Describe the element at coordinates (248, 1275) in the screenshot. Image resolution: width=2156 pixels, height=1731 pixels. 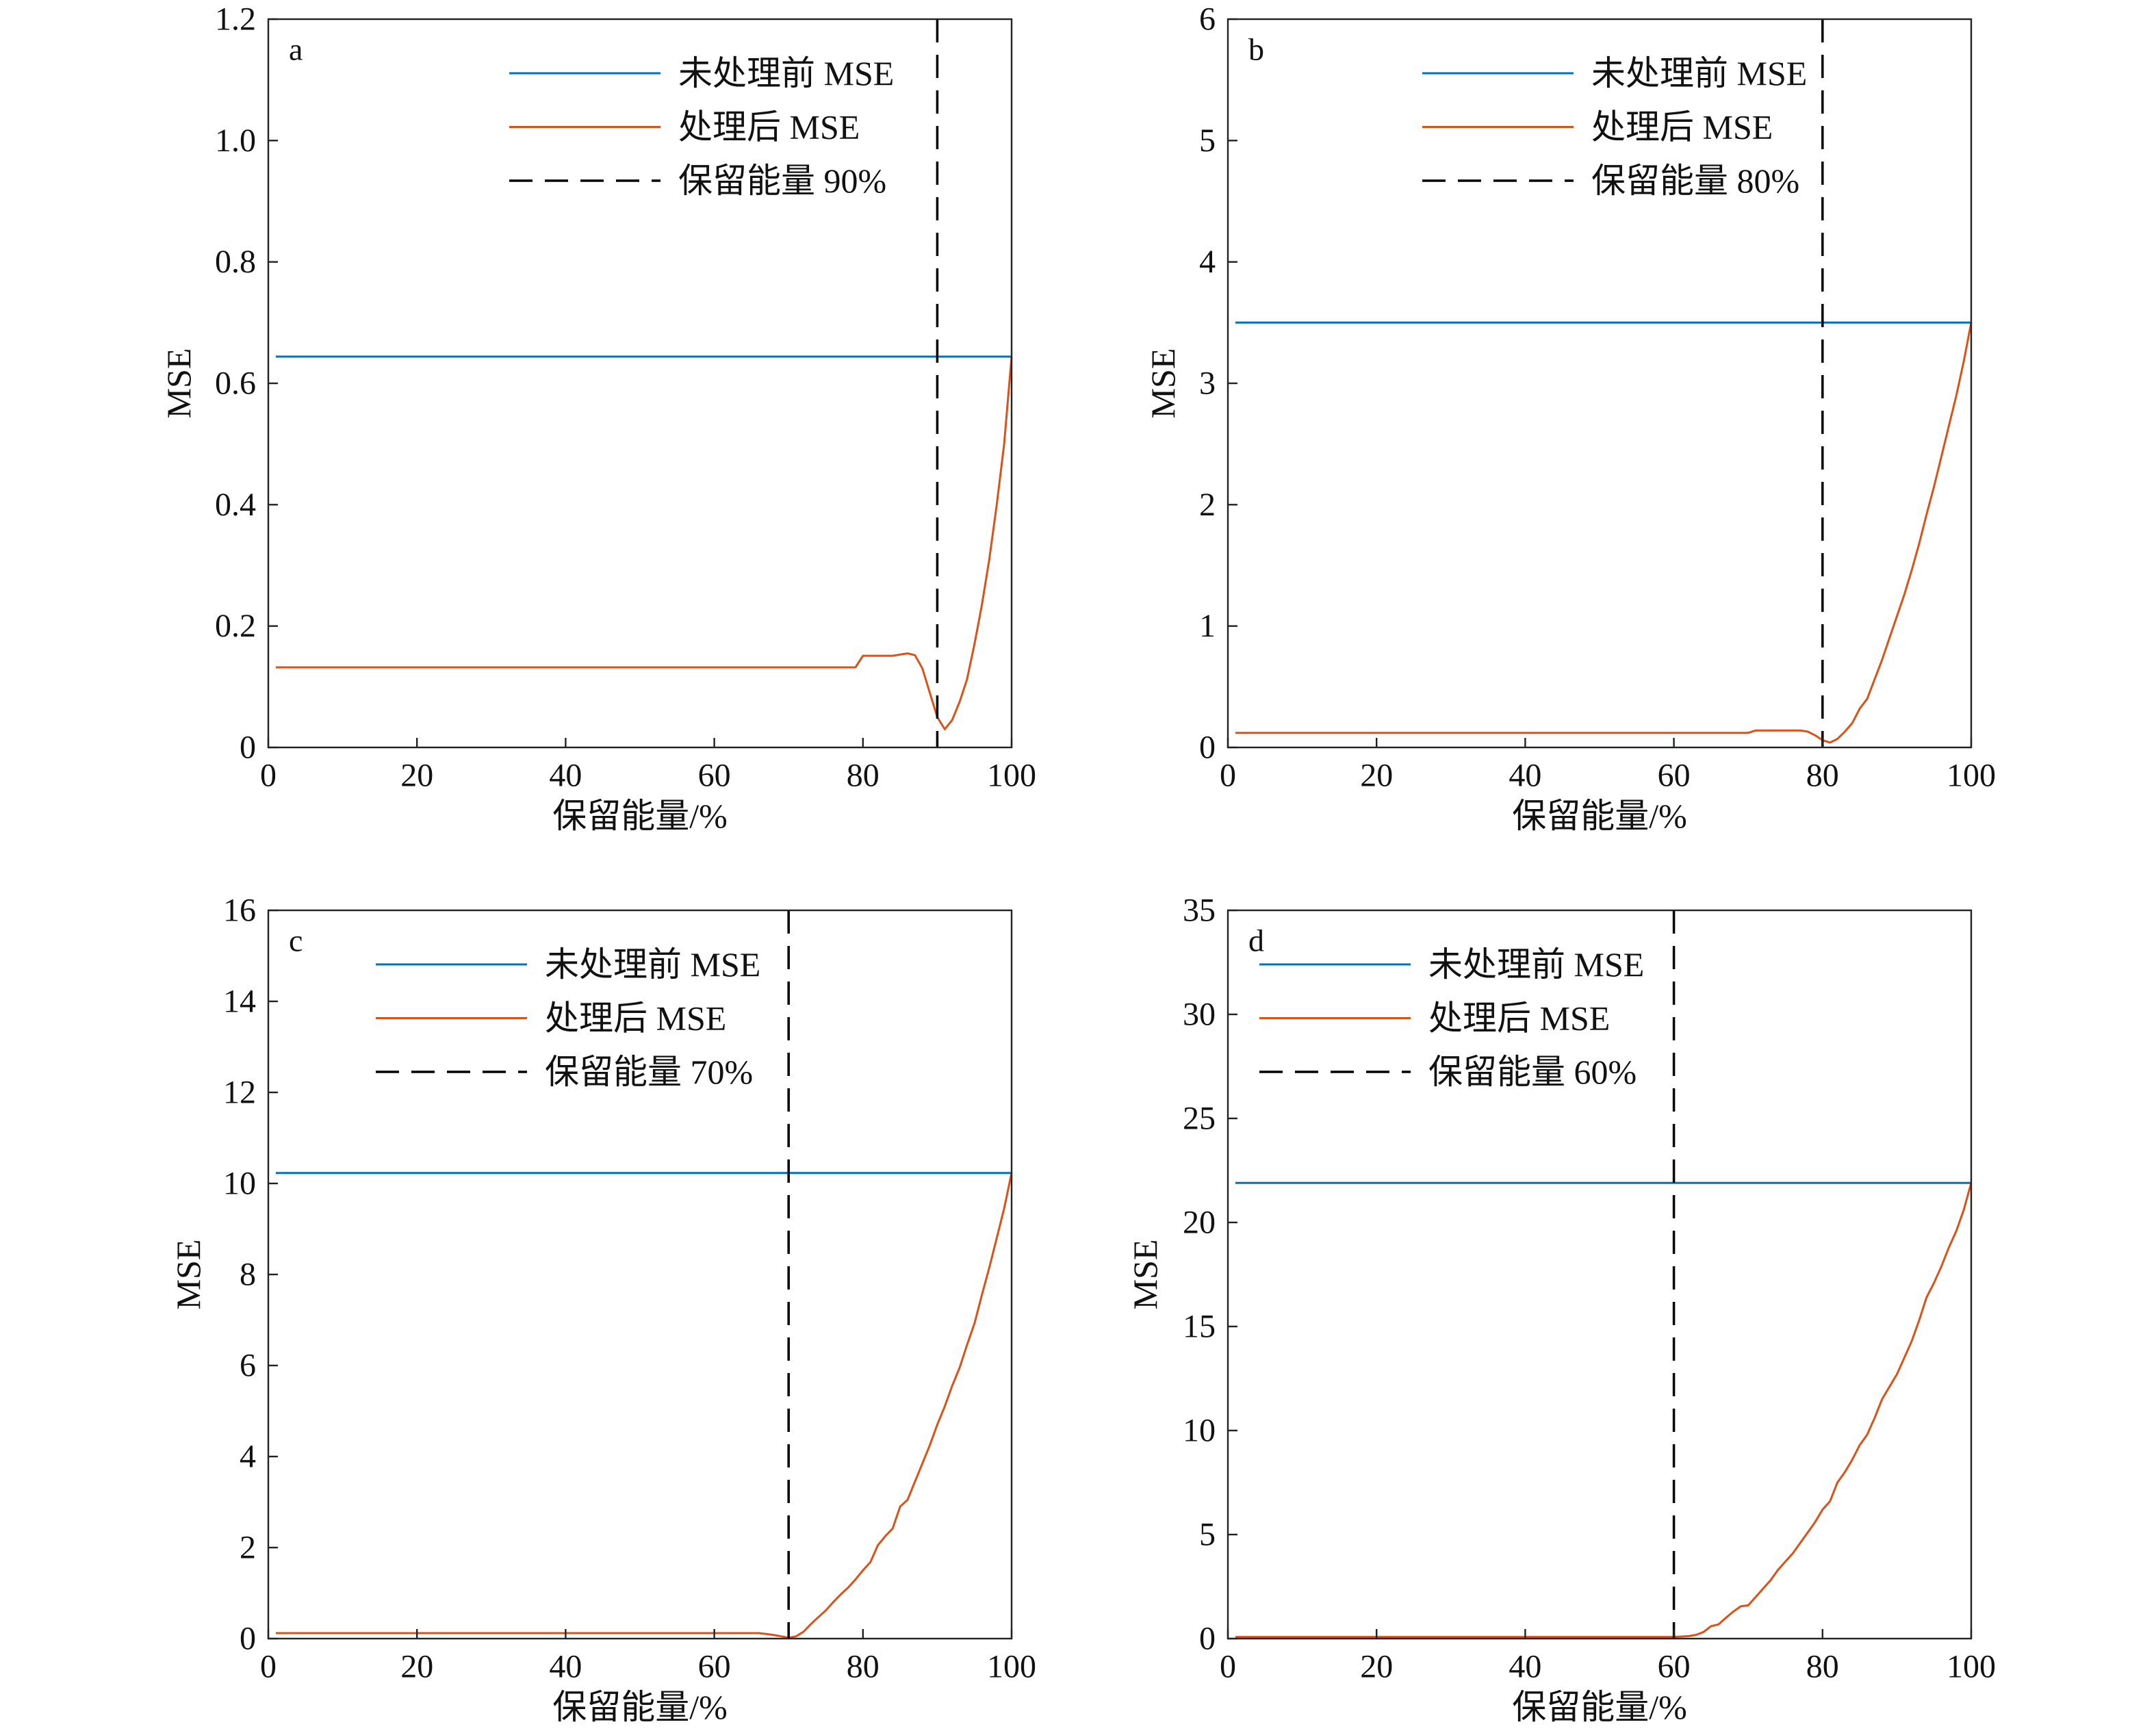
I see `y-tick-label: 8` at that location.